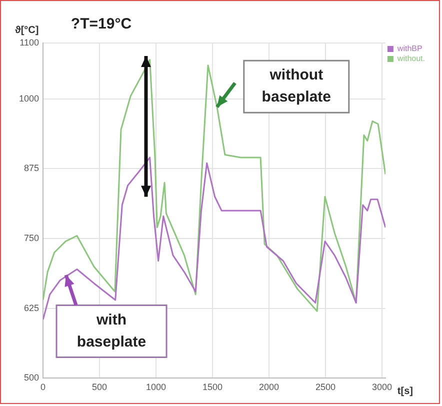  I want to click on legend-label: without., so click(411, 59).